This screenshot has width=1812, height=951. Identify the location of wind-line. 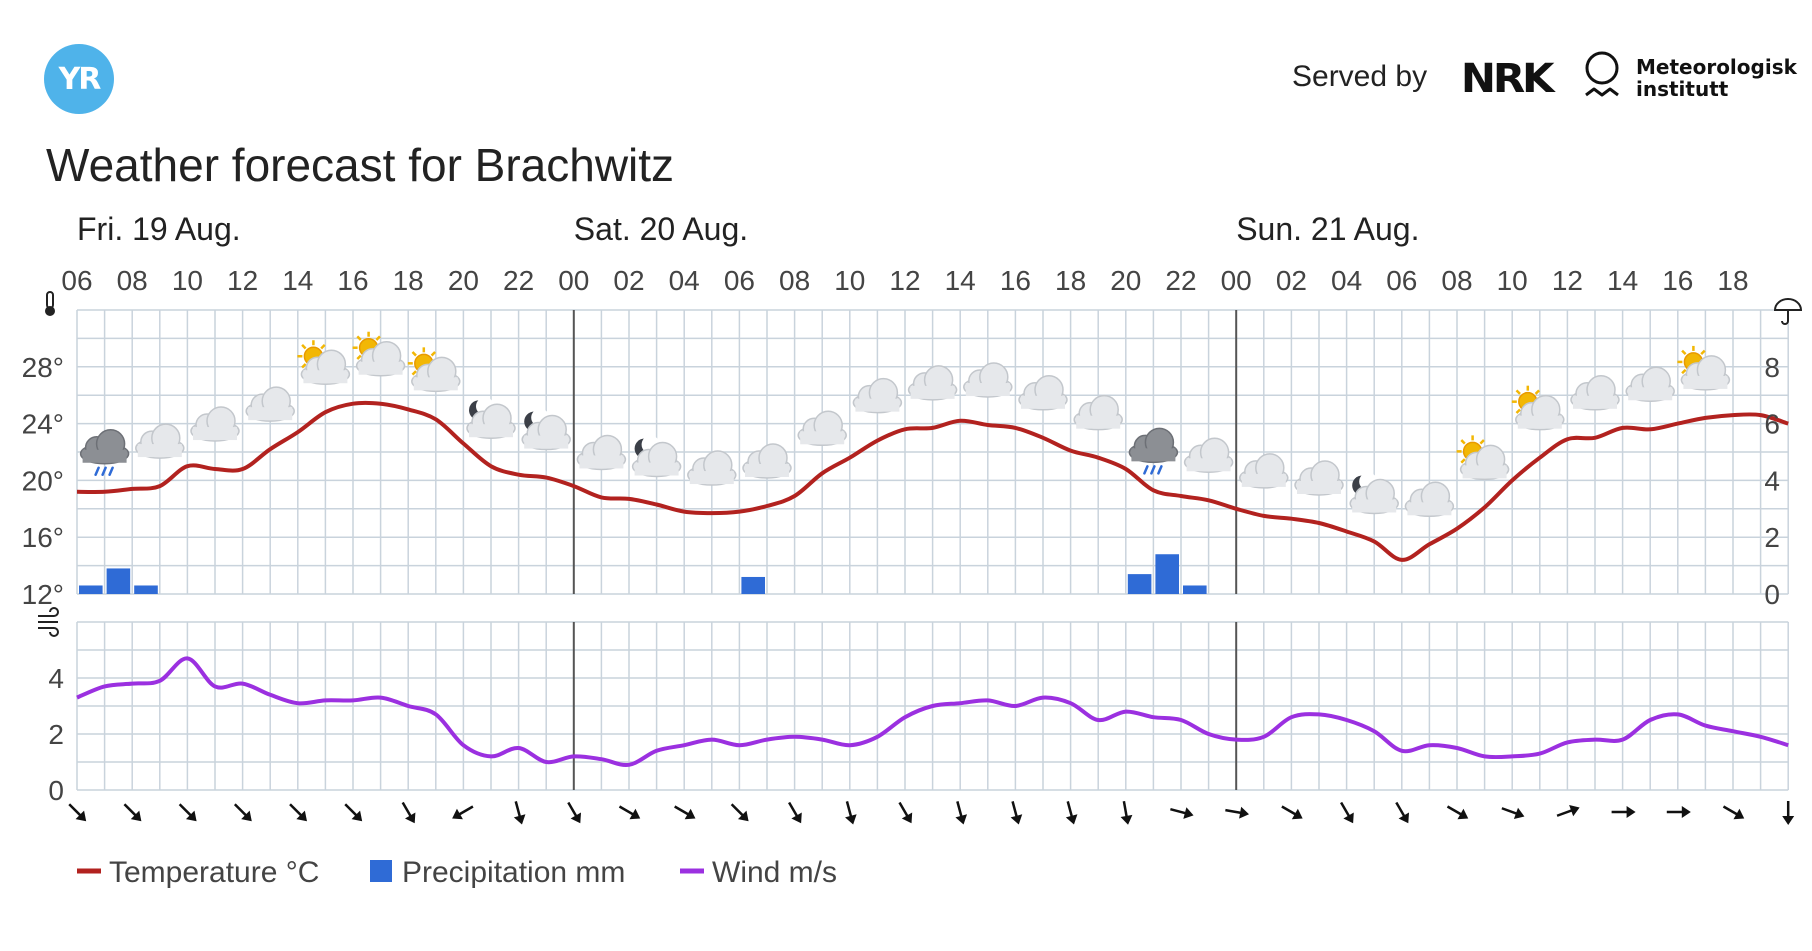
(932, 712).